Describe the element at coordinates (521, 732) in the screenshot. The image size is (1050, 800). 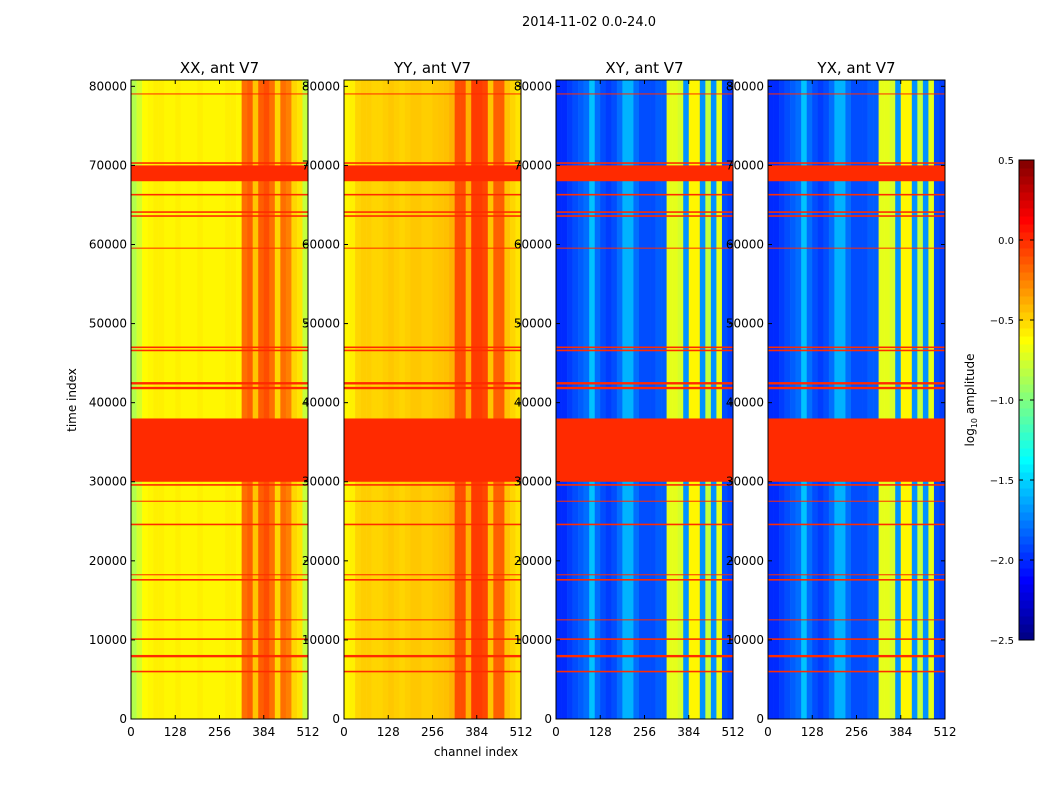
I see `x-tick-label: 512` at that location.